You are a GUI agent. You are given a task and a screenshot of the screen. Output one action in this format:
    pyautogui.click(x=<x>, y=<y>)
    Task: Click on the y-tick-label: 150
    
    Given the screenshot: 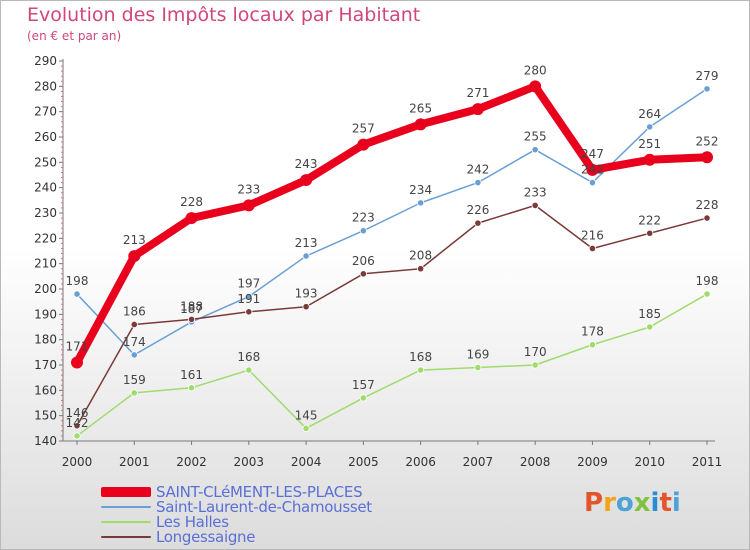 What is the action you would take?
    pyautogui.click(x=45, y=416)
    